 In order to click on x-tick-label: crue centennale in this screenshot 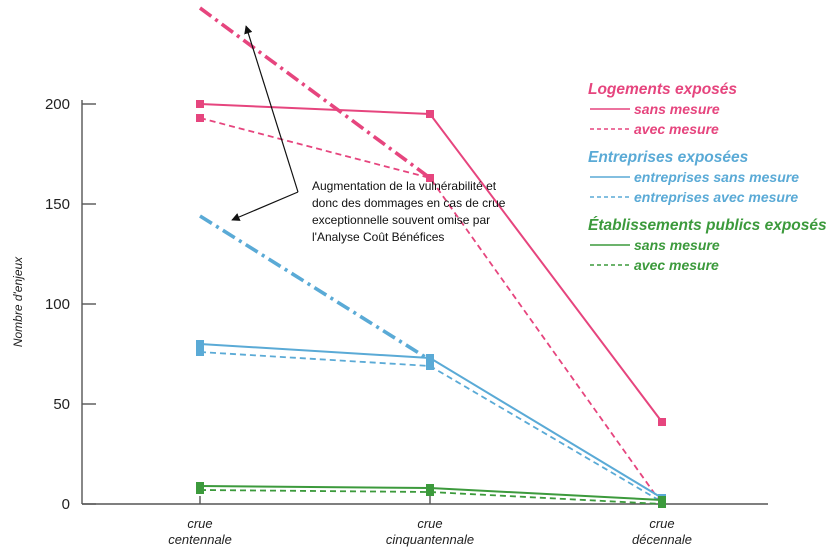, I will do `click(200, 531)`.